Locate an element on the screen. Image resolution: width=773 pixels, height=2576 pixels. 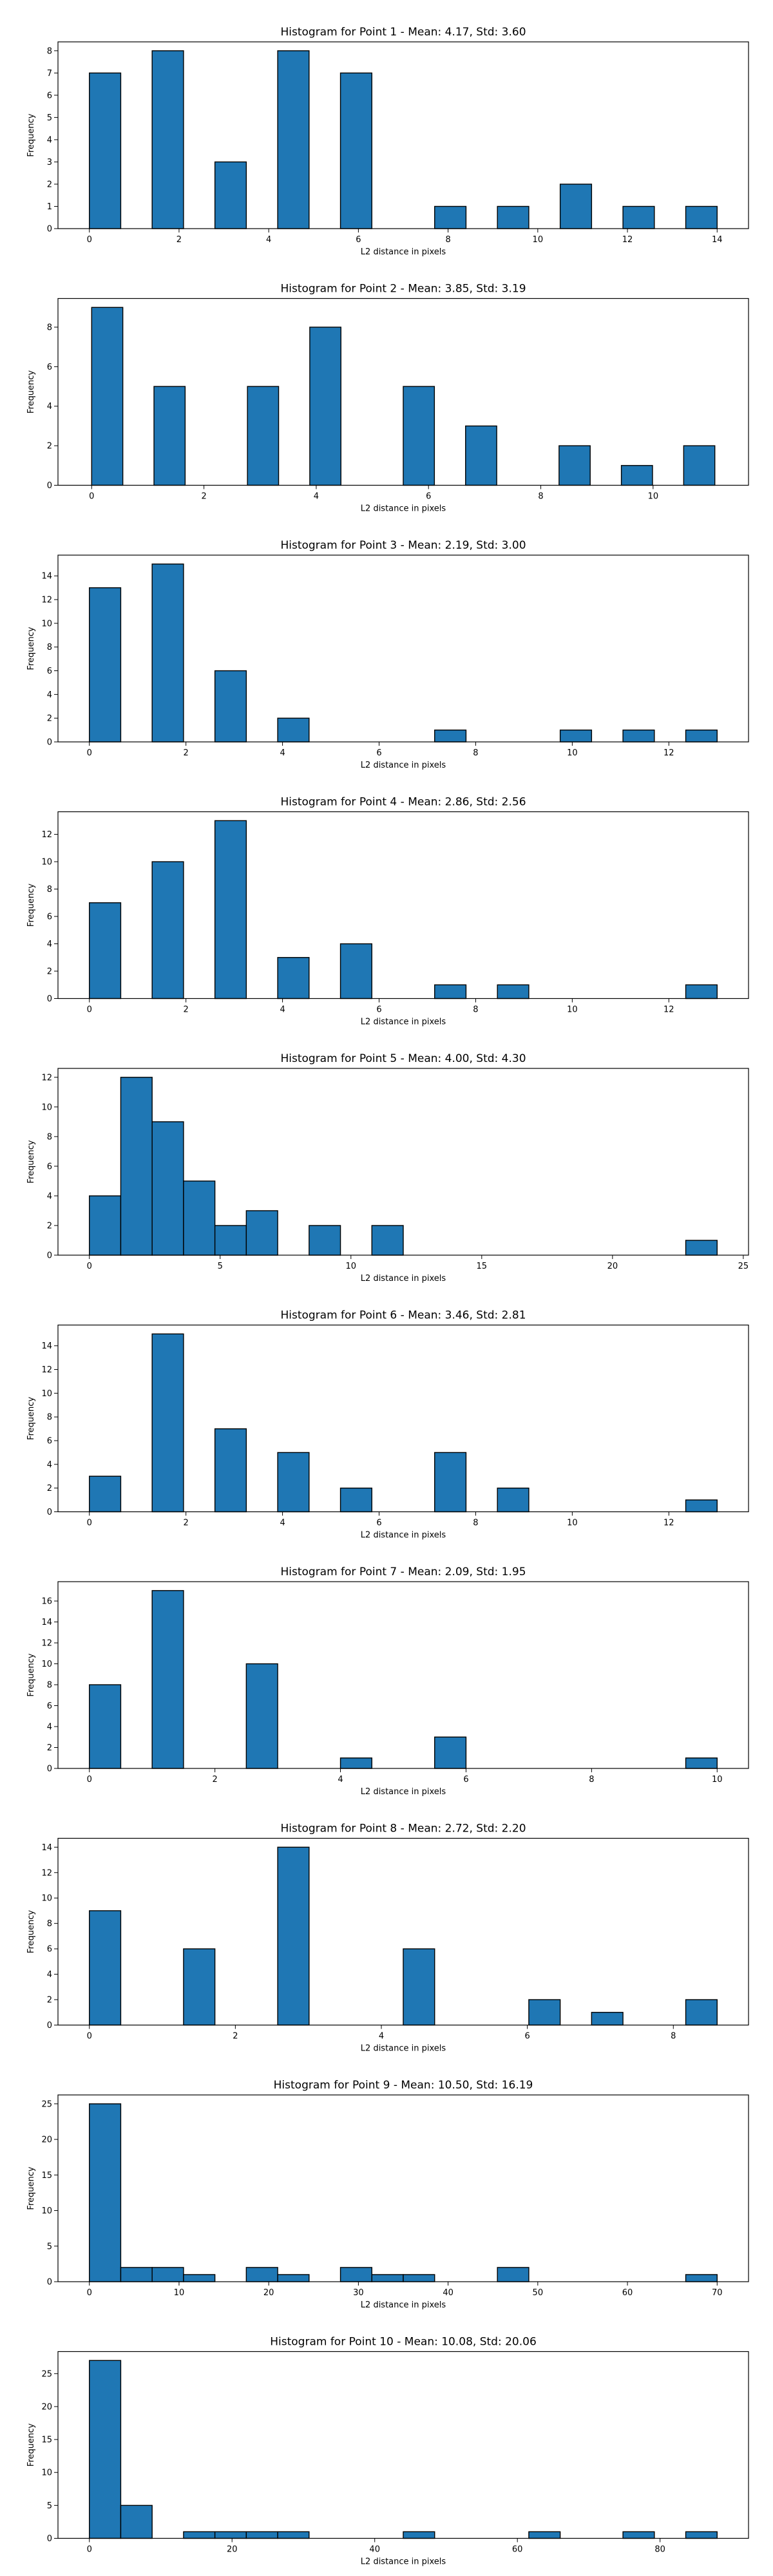
x-tick-label: 10 is located at coordinates (351, 1266).